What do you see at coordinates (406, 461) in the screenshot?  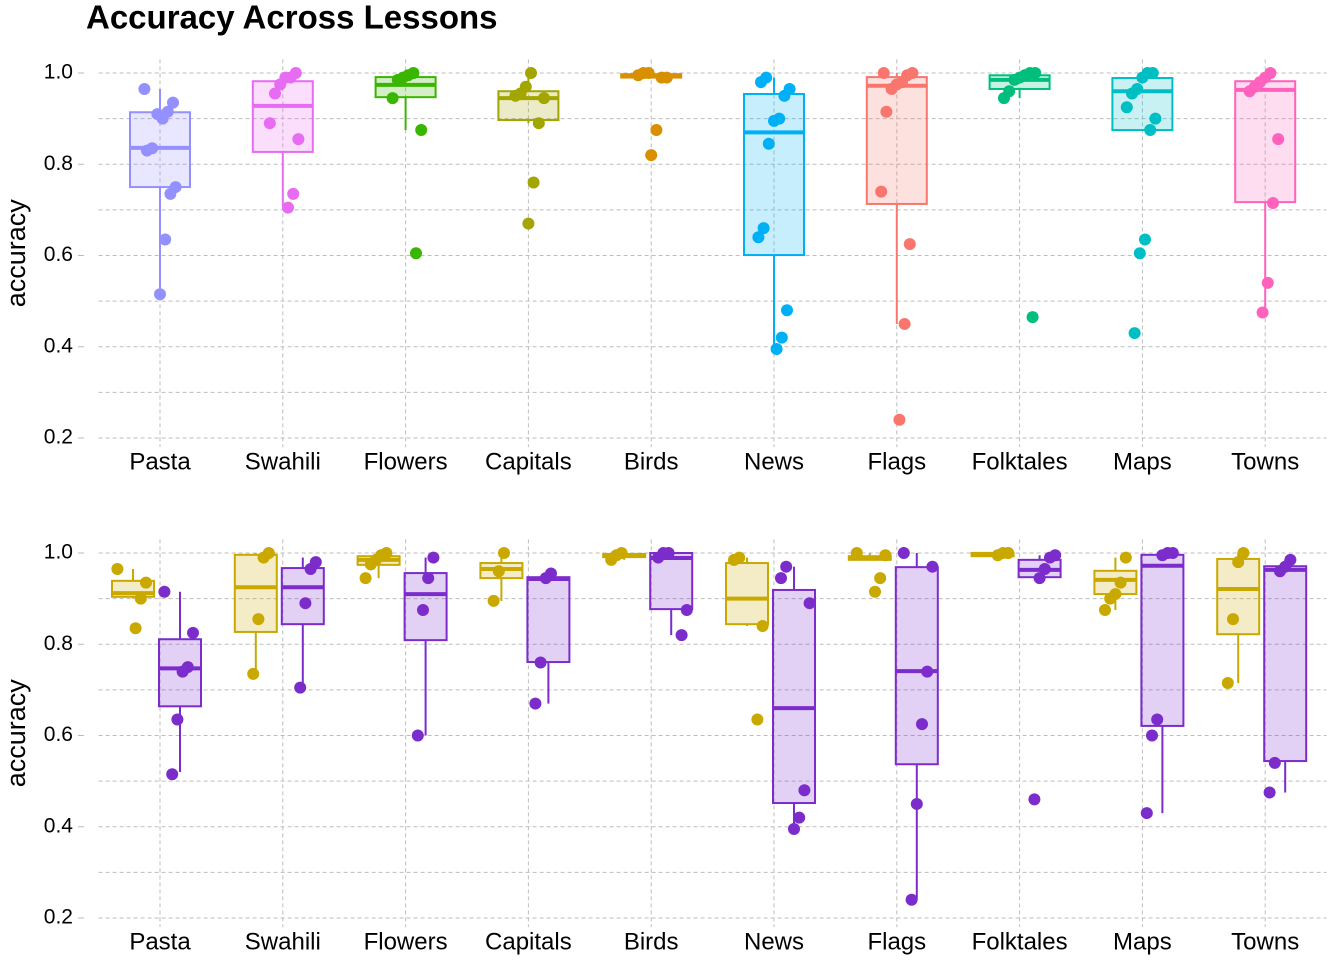 I see `x-tick-label: Flowers` at bounding box center [406, 461].